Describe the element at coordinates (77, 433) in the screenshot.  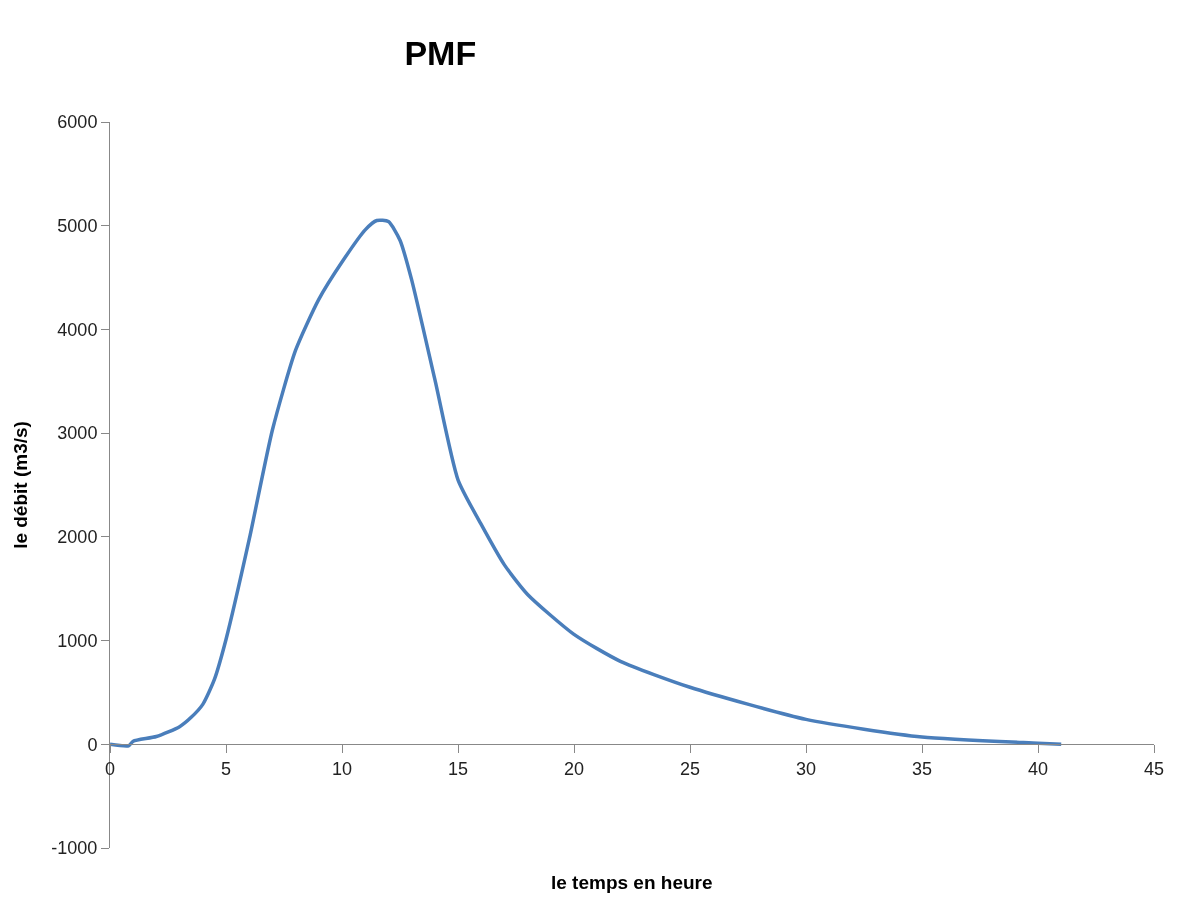
I see `y-tick-label: 3000` at that location.